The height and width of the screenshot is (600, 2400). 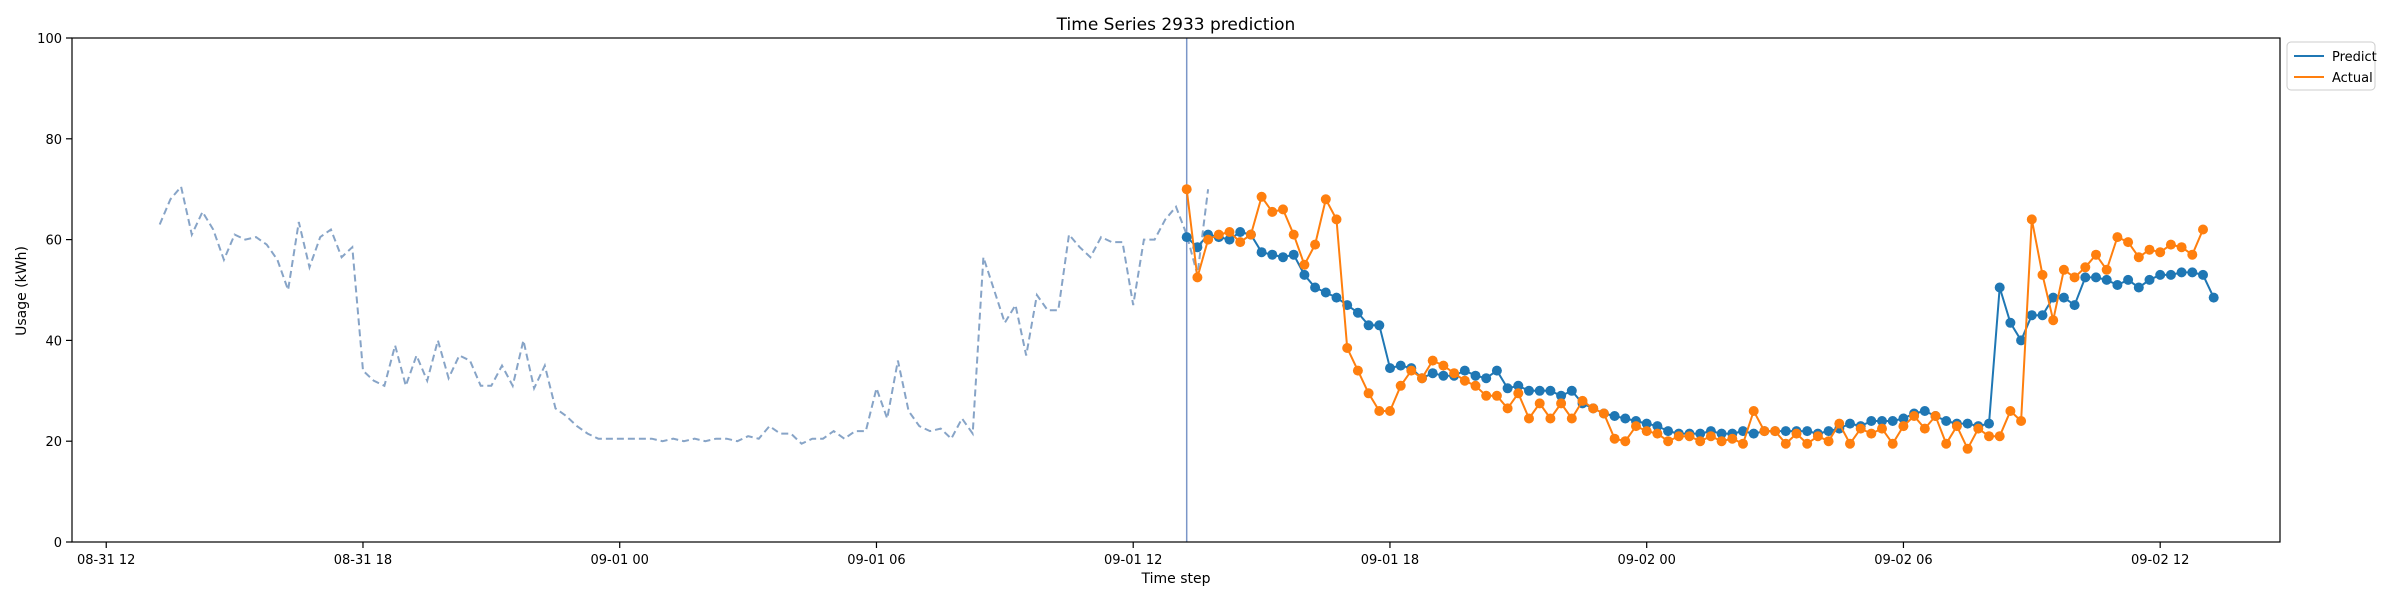 What do you see at coordinates (1133, 560) in the screenshot?
I see `x-tick-label: 09-01 12` at bounding box center [1133, 560].